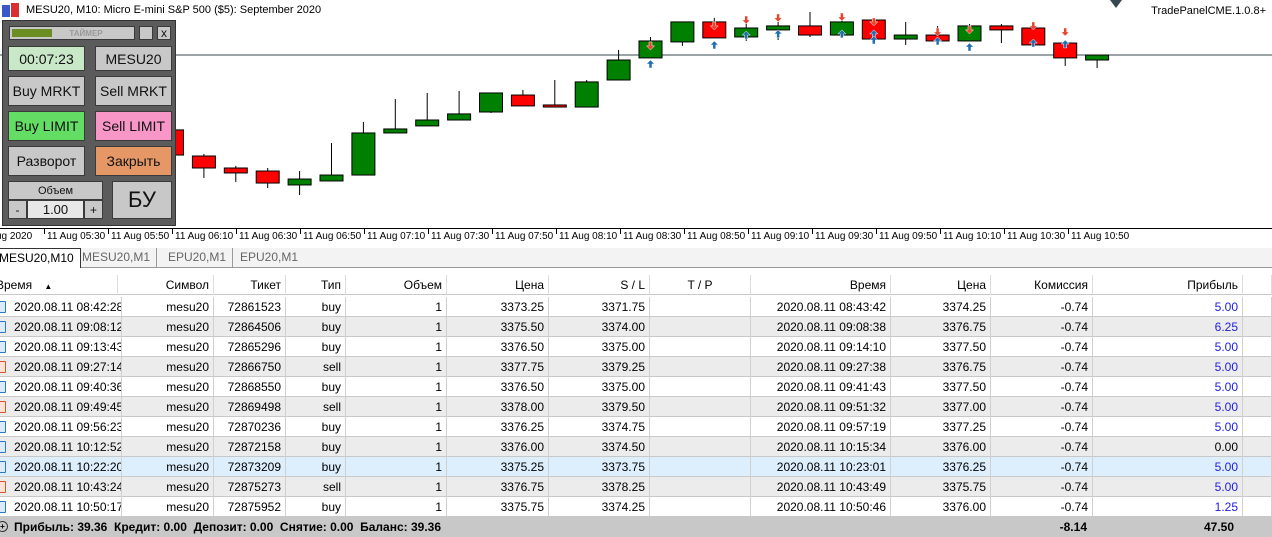  What do you see at coordinates (331, 162) in the screenshot?
I see `candle-06:50` at bounding box center [331, 162].